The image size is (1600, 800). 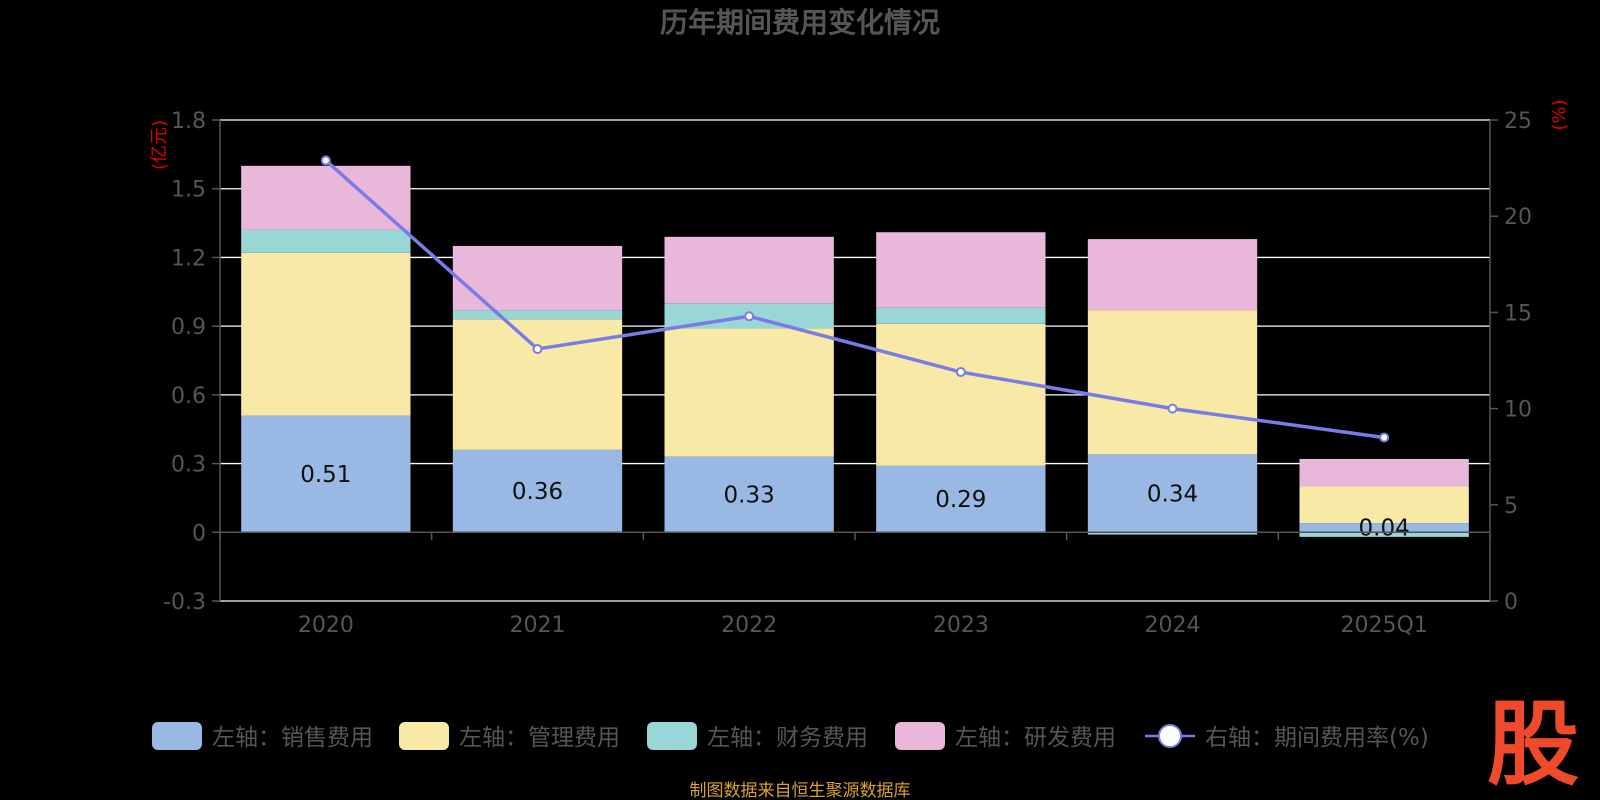 What do you see at coordinates (188, 121) in the screenshot?
I see `left-tick-label: 1.8` at bounding box center [188, 121].